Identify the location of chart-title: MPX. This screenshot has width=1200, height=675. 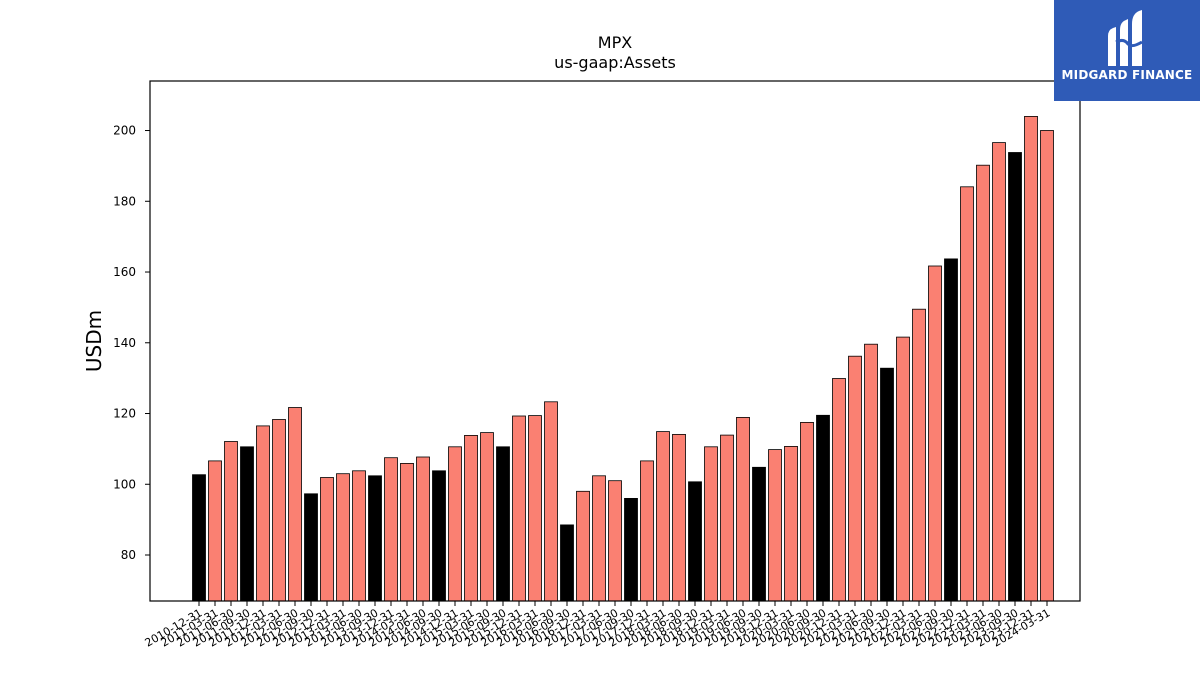
(615, 42).